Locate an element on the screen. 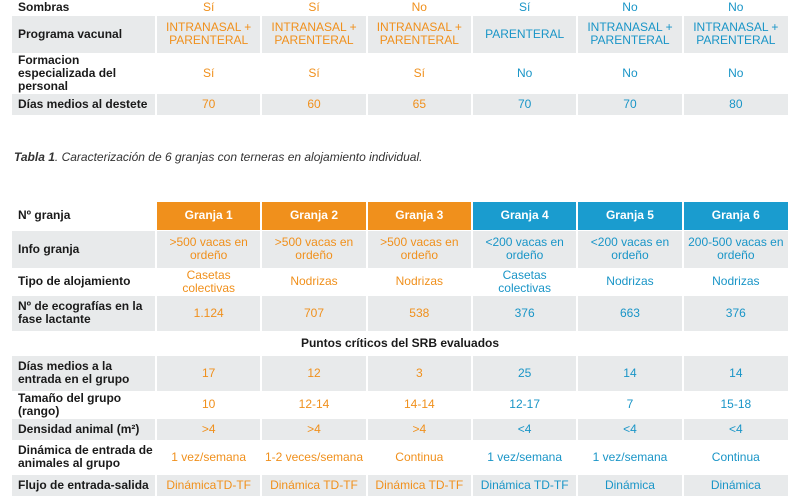 The width and height of the screenshot is (800, 500). row-label: Días medios al destete is located at coordinates (84, 104).